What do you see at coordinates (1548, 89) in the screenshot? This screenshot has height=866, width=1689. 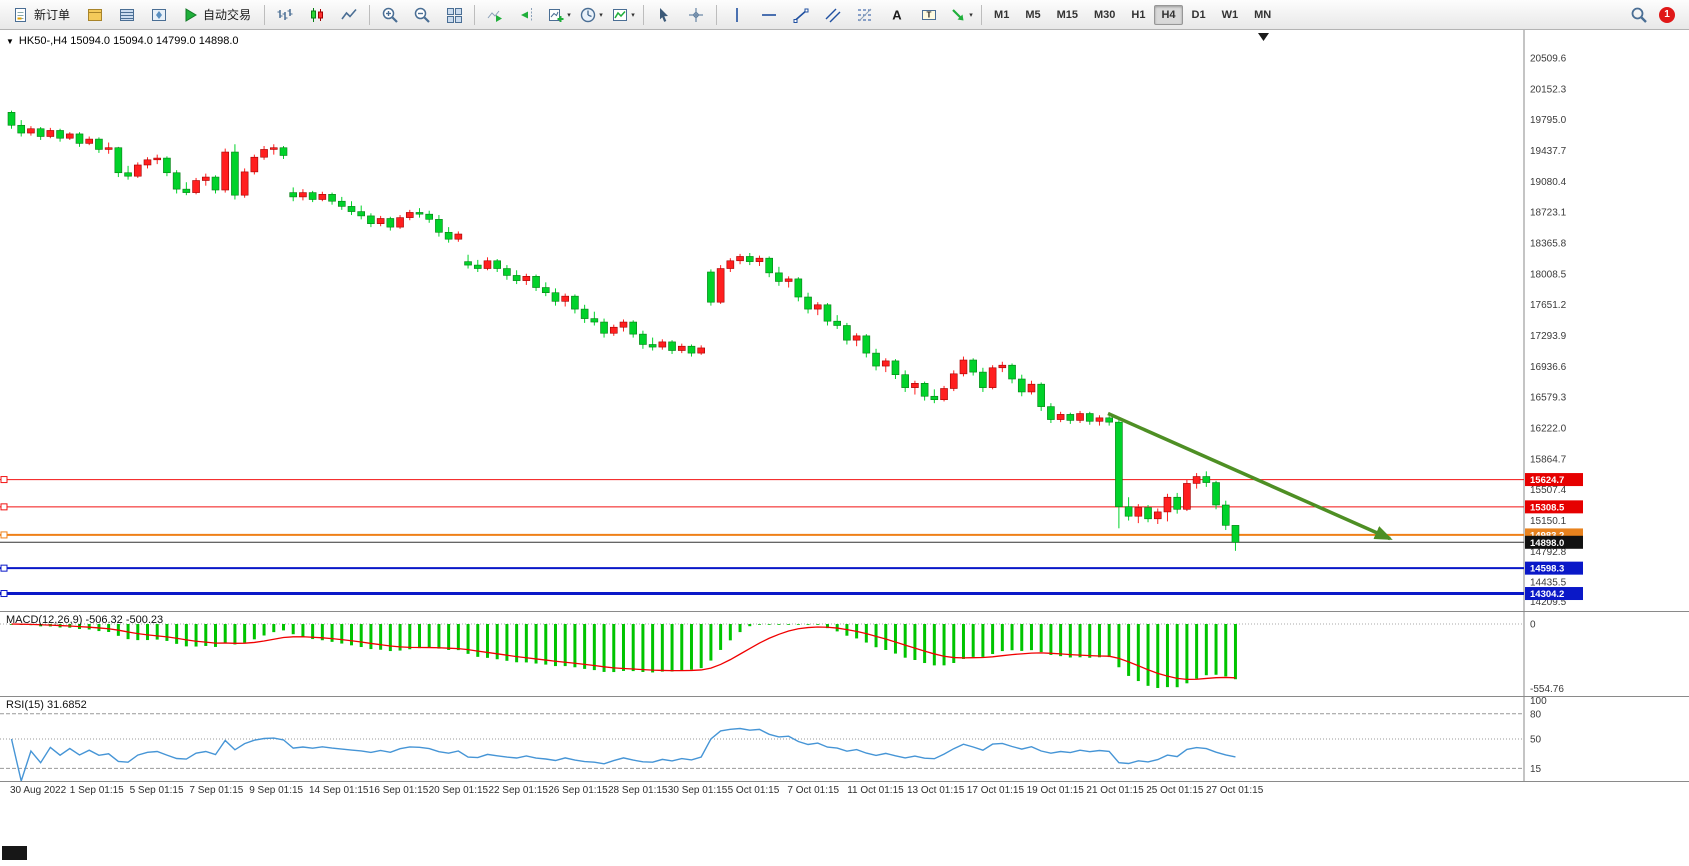 I see `svg-text: 20152.3` at bounding box center [1548, 89].